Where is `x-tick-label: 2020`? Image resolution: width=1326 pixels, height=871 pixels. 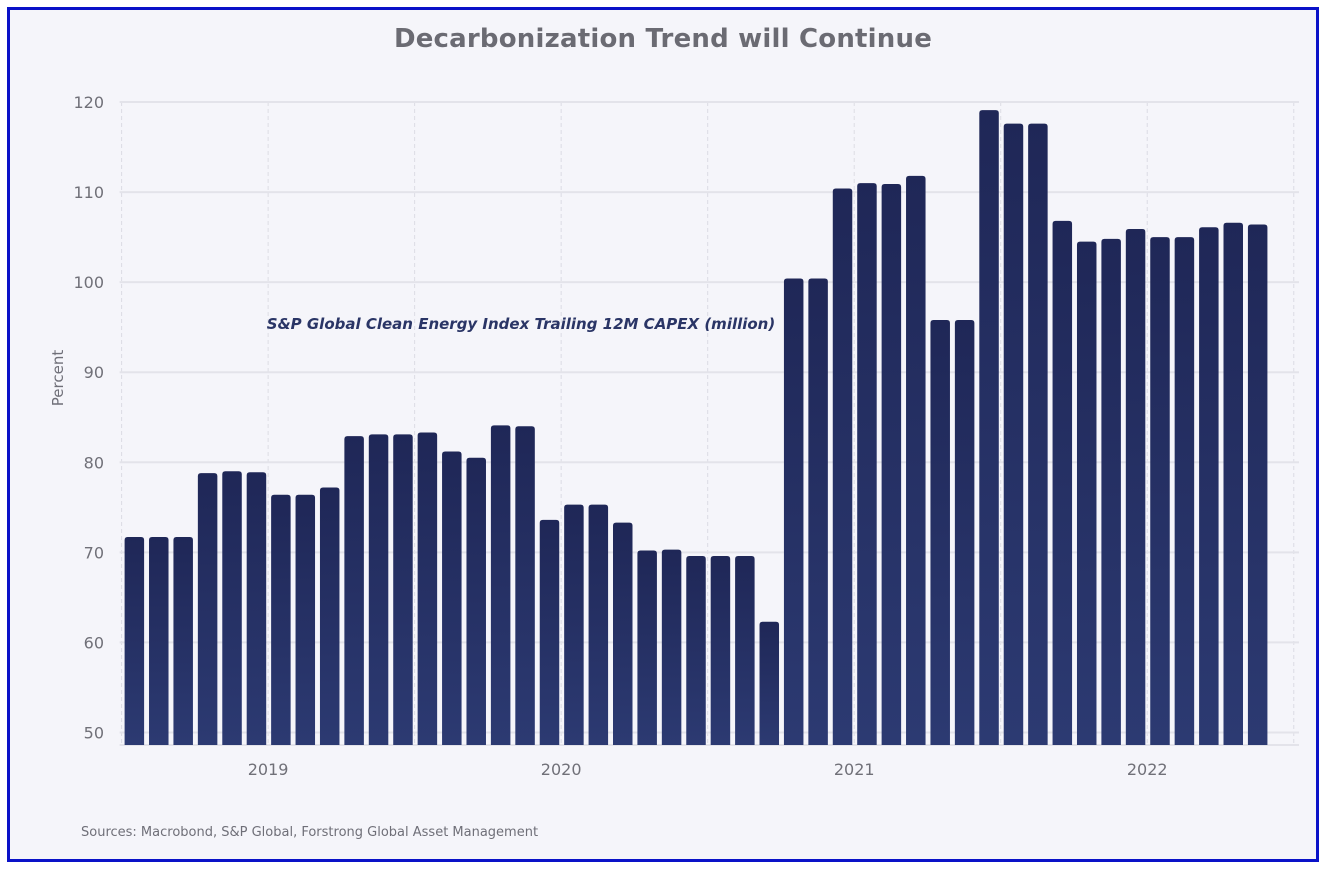 x-tick-label: 2020 is located at coordinates (561, 769).